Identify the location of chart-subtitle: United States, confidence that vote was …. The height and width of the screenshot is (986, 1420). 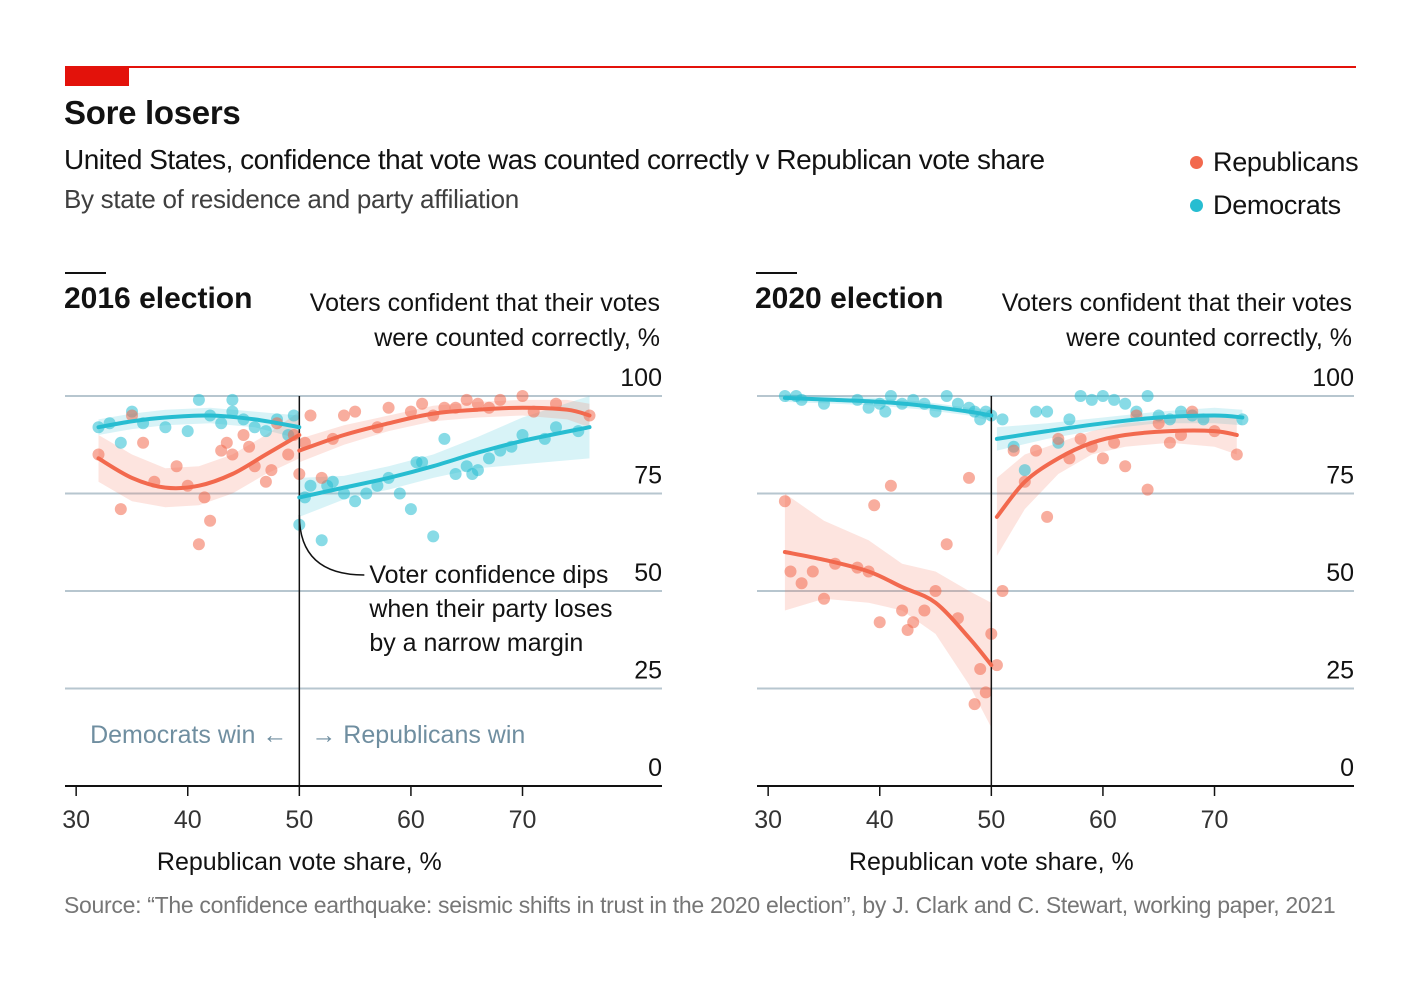
(554, 159).